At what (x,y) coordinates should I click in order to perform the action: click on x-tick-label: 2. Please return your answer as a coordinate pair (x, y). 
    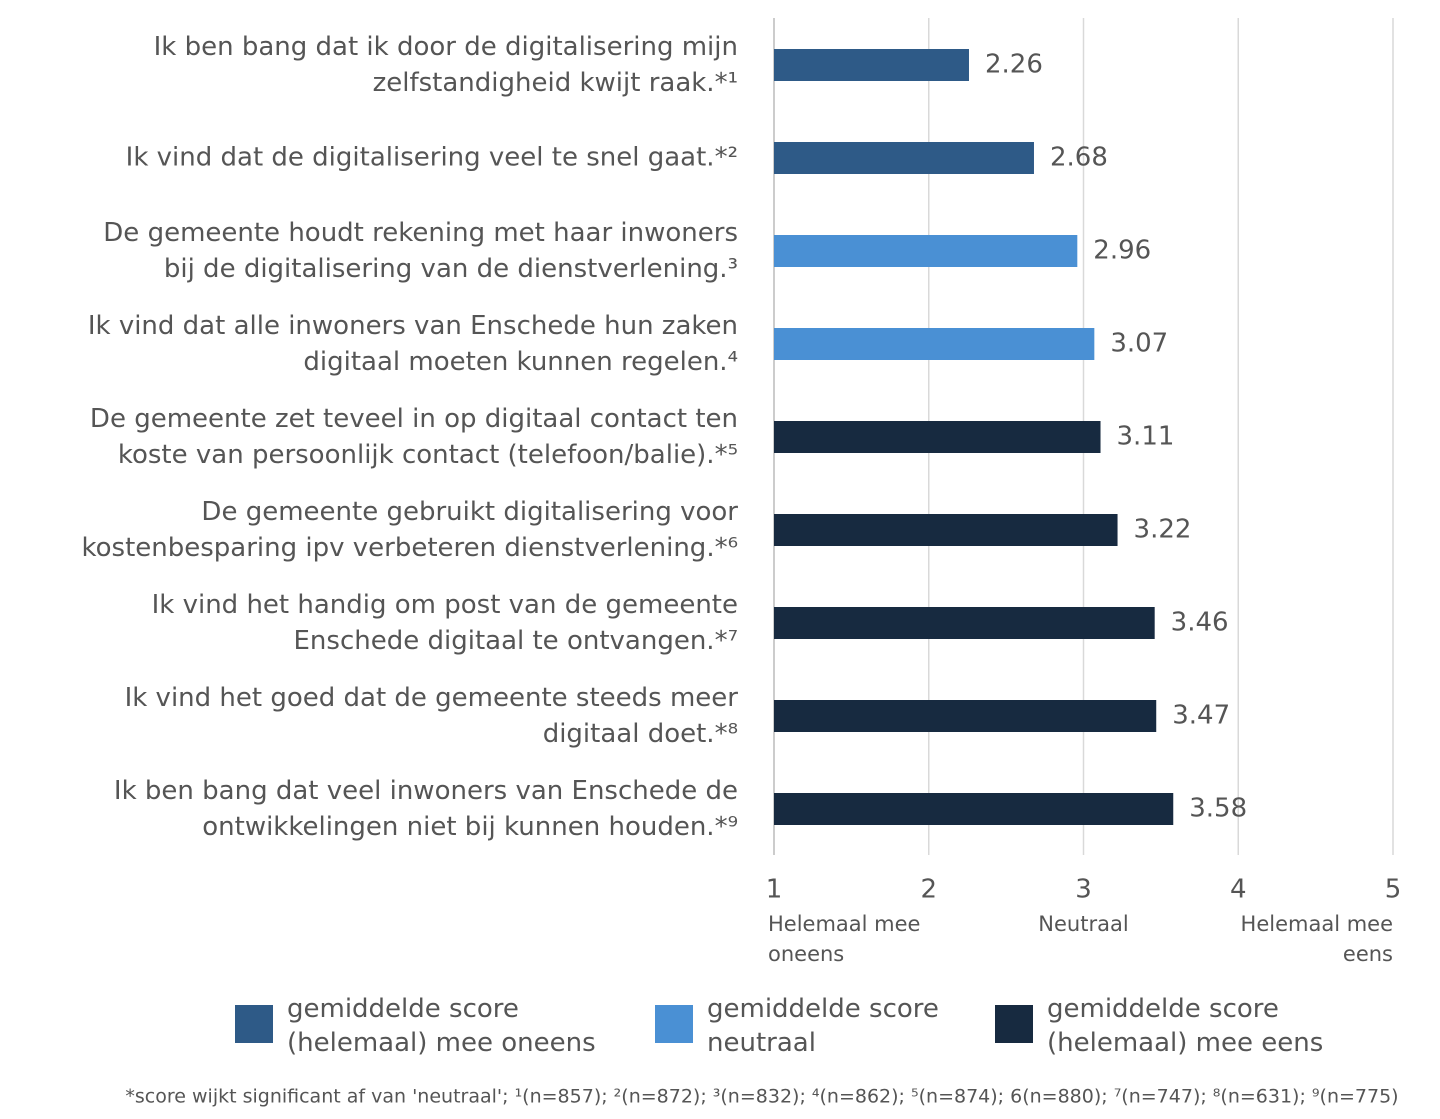
    Looking at the image, I should click on (928, 890).